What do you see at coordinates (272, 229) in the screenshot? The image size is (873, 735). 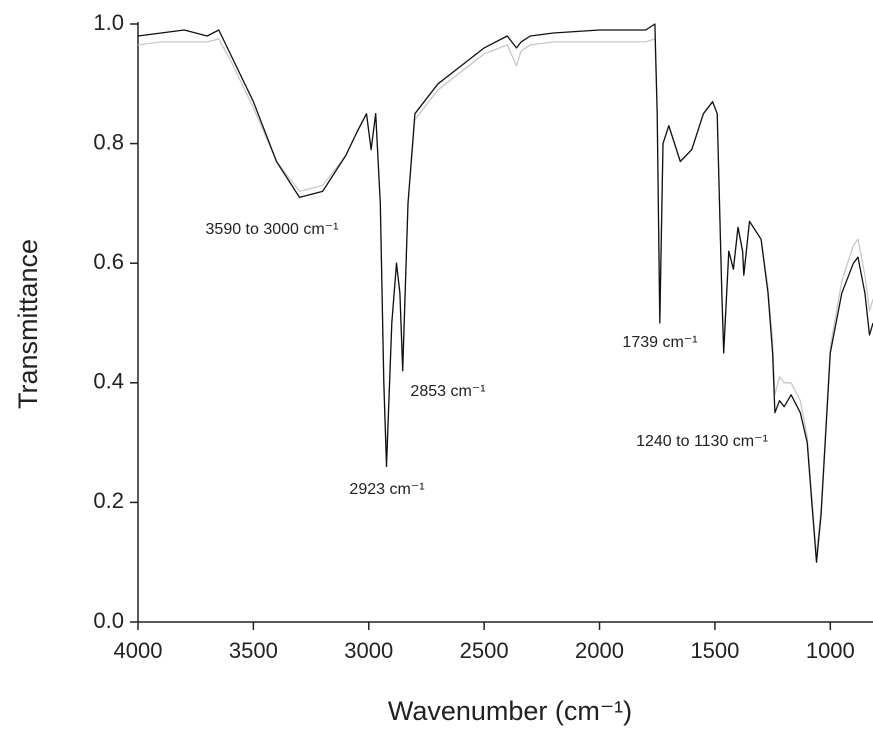 I see `peak-annotation: 3590 to 3000 cm⁻¹` at bounding box center [272, 229].